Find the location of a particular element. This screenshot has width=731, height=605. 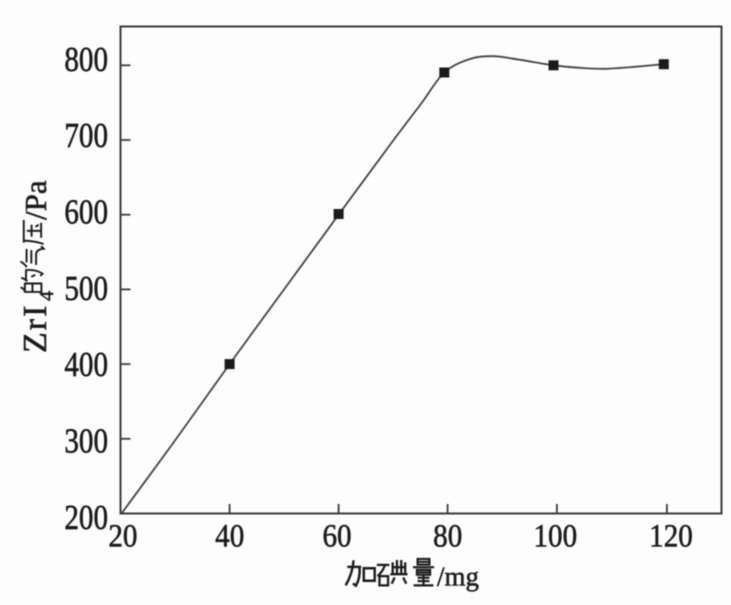

svg-text: /Pa is located at coordinates (35, 200).